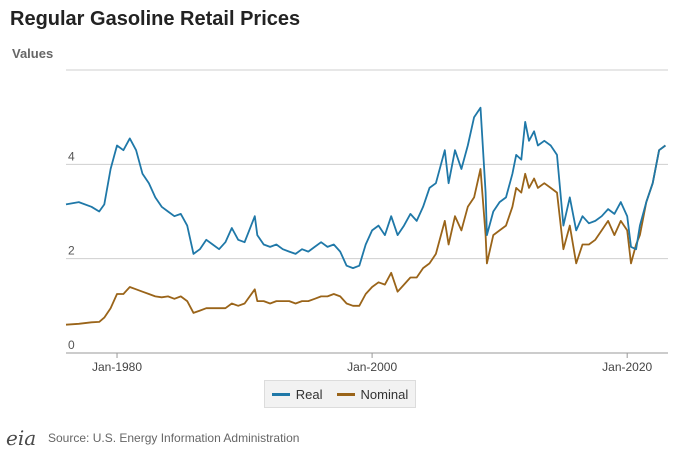  I want to click on y-tick-label: 0, so click(71, 345).